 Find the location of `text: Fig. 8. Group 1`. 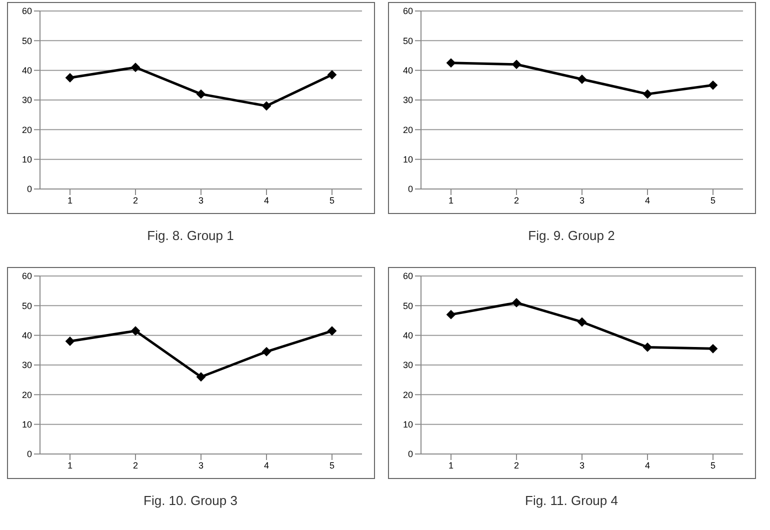

text: Fig. 8. Group 1 is located at coordinates (190, 235).